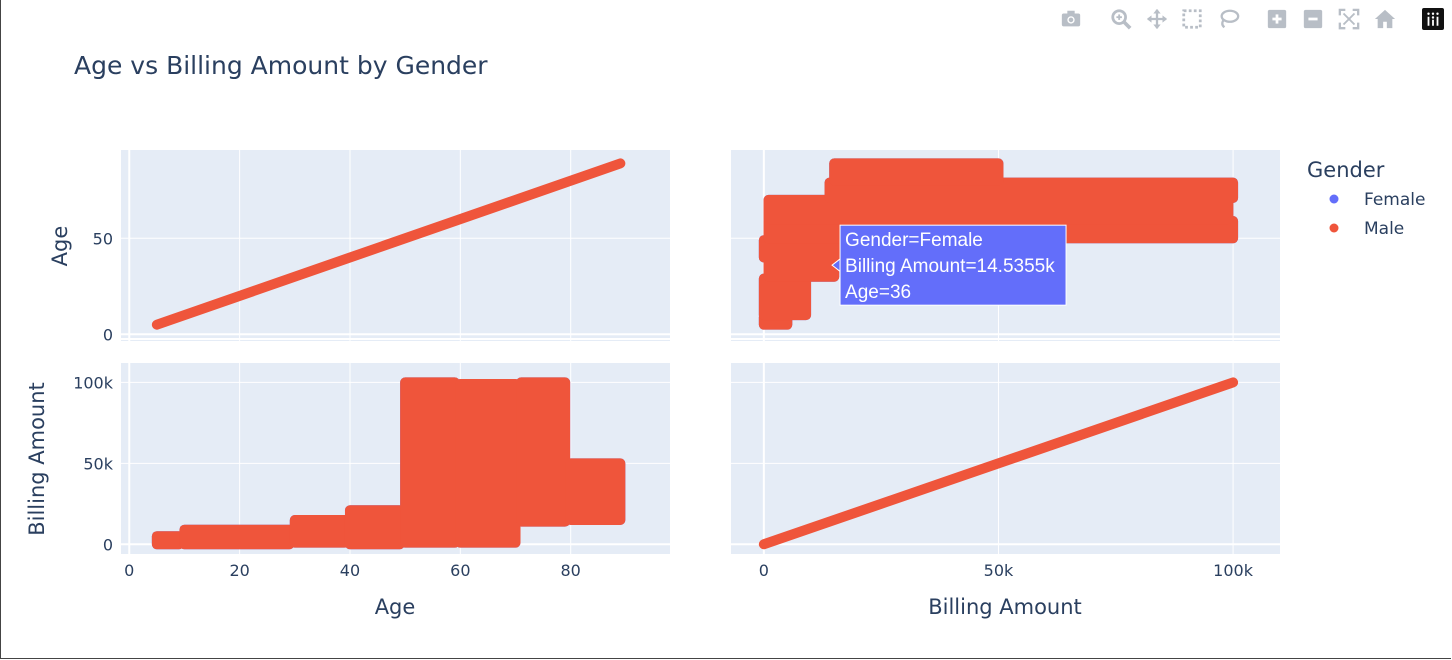 The width and height of the screenshot is (1452, 660). What do you see at coordinates (37, 459) in the screenshot?
I see `y-axis-title-billing: Billing Amount` at bounding box center [37, 459].